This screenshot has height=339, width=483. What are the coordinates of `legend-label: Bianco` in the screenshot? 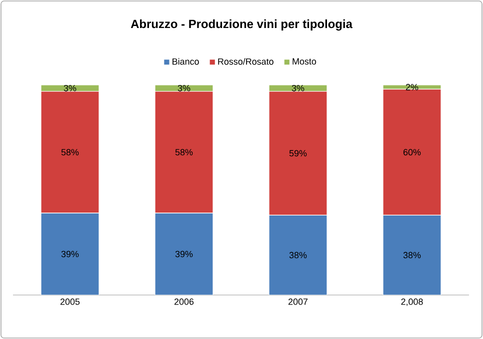 It's located at (185, 61).